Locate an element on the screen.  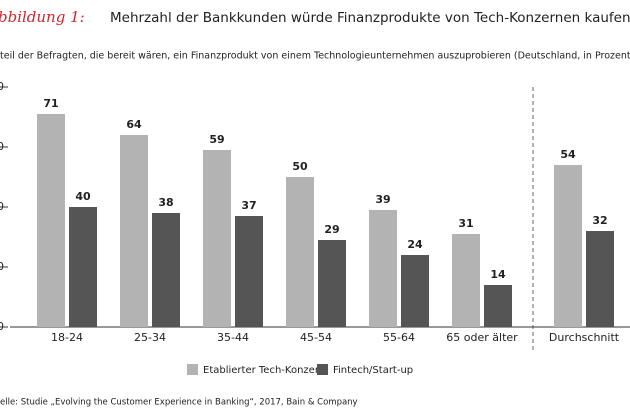
value-label: 14 is located at coordinates (498, 274).